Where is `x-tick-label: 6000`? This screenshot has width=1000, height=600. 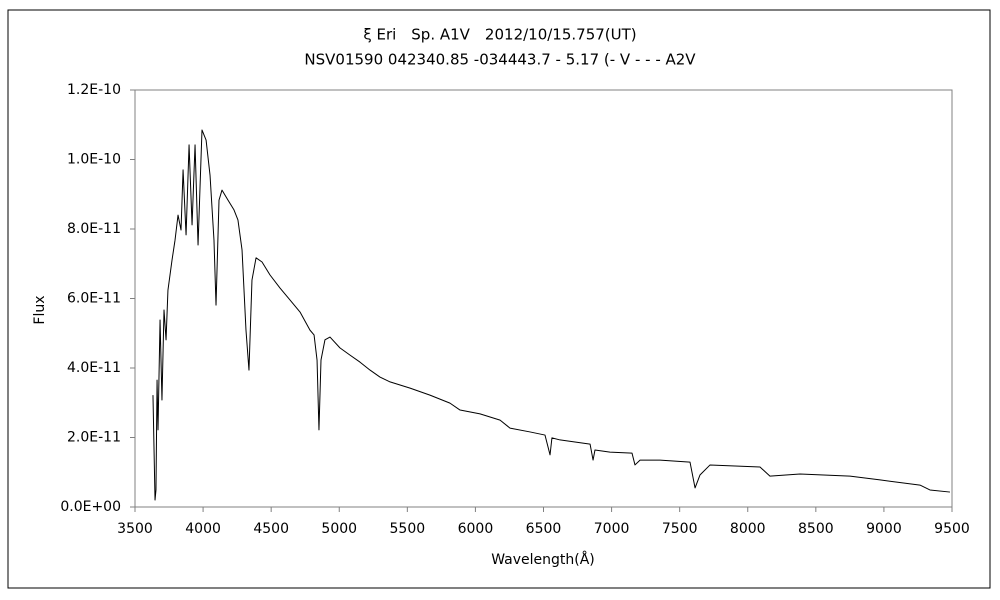 x-tick-label: 6000 is located at coordinates (476, 529).